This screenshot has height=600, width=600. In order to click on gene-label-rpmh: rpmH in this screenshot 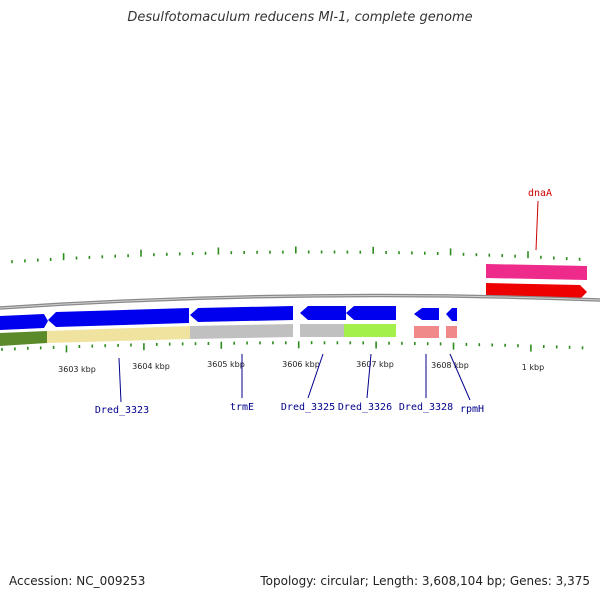, I will do `click(472, 409)`.